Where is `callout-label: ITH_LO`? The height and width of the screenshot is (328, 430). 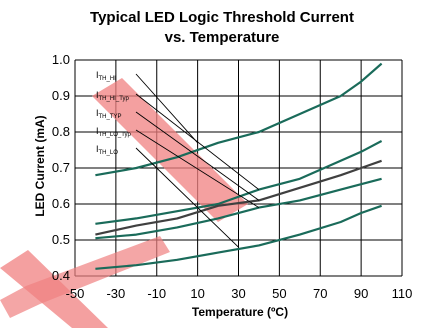 callout-label: ITH_LO is located at coordinates (107, 150).